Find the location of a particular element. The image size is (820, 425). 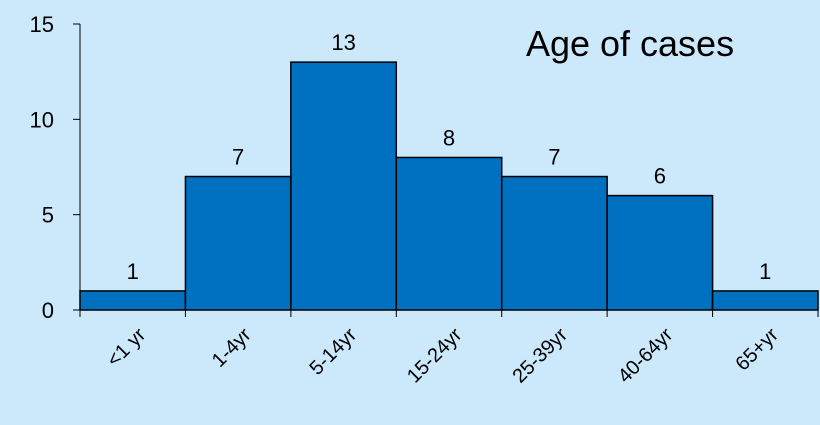

y-tick-label: 0 is located at coordinates (48, 310).